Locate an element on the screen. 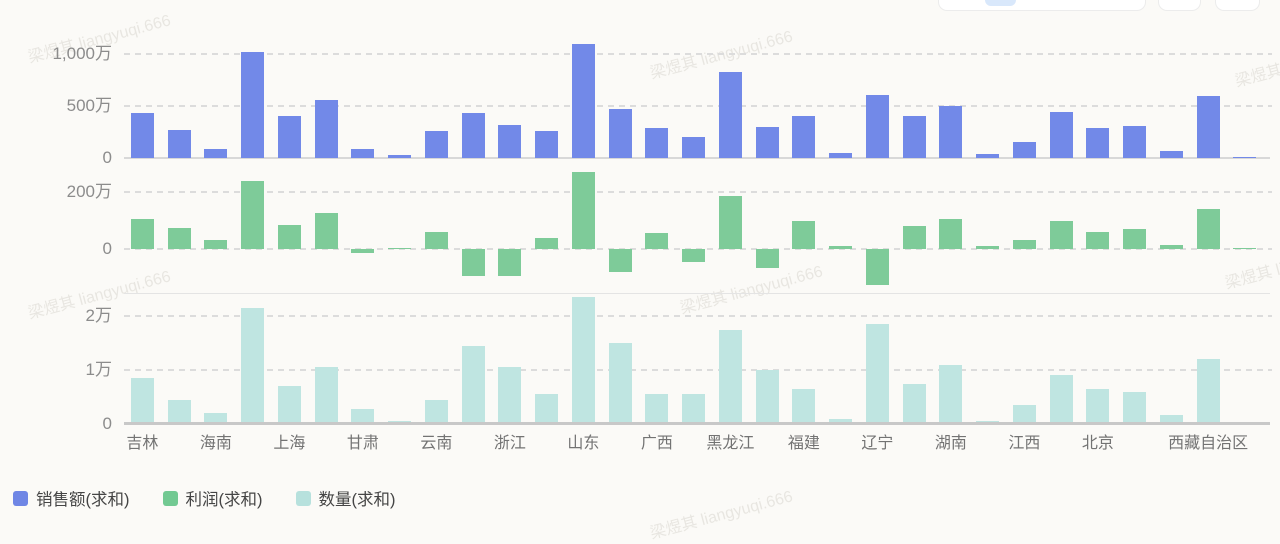  chart-legend: 销售额(求和) 利润(求和) 数量(求和) is located at coordinates (204, 498).